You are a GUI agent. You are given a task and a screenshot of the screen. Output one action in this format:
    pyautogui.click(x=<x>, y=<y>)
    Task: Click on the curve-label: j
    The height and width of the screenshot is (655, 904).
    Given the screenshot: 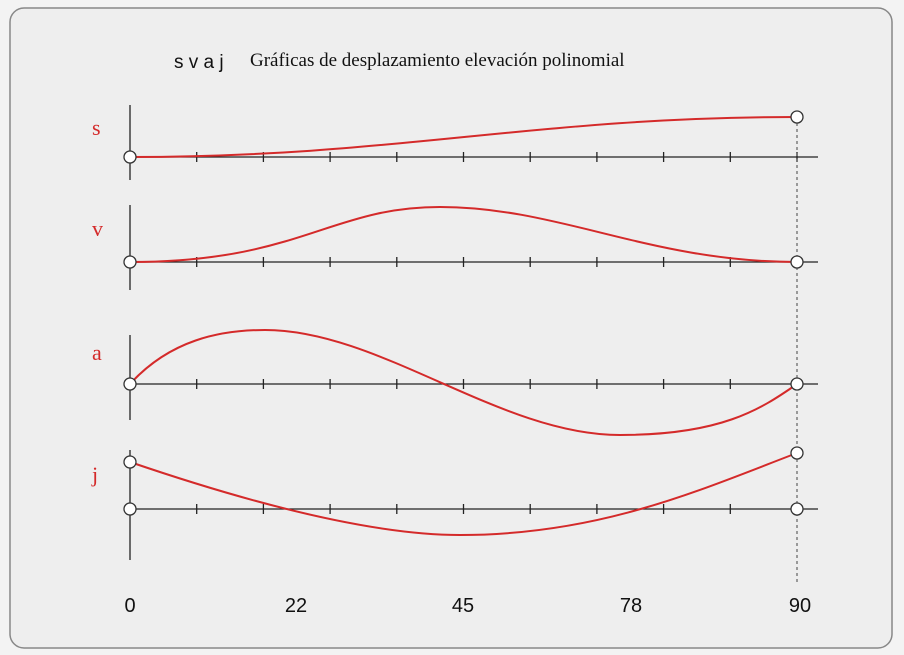 What is the action you would take?
    pyautogui.click(x=94, y=474)
    